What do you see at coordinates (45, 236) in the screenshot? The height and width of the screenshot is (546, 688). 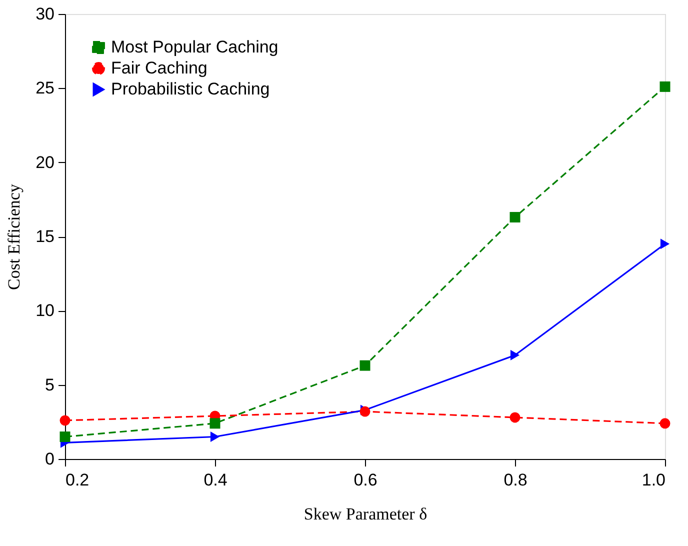 I see `y-tick-label: 15` at bounding box center [45, 236].